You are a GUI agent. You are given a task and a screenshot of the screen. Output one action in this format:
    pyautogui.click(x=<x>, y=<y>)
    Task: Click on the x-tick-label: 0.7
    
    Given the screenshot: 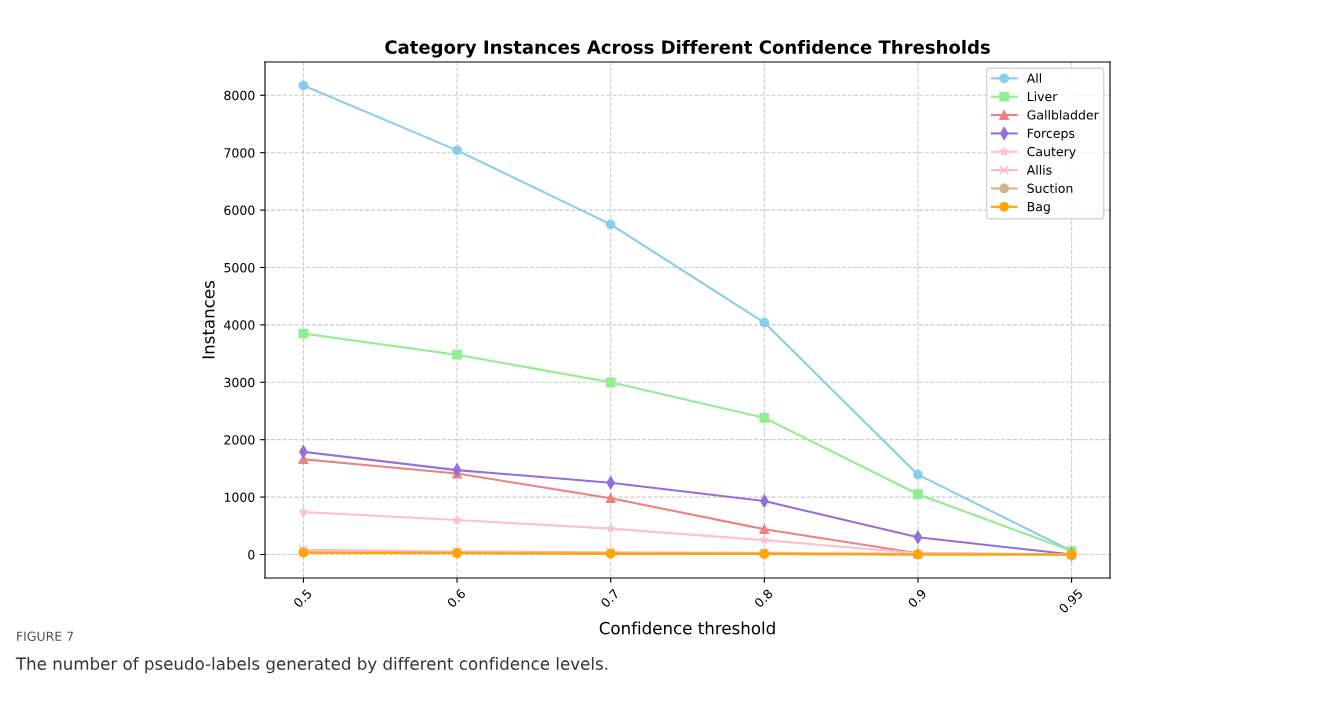 What is the action you would take?
    pyautogui.click(x=610, y=598)
    